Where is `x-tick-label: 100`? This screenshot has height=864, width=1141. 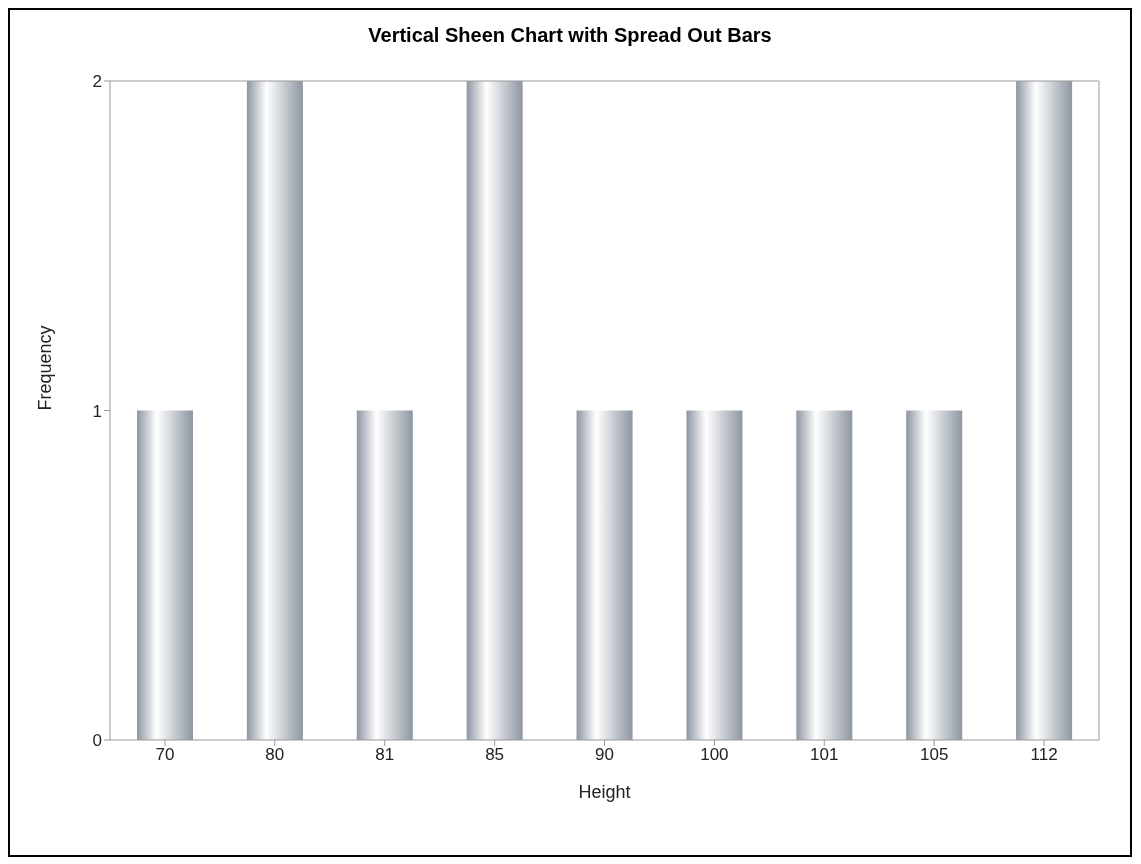 x-tick-label: 100 is located at coordinates (714, 755).